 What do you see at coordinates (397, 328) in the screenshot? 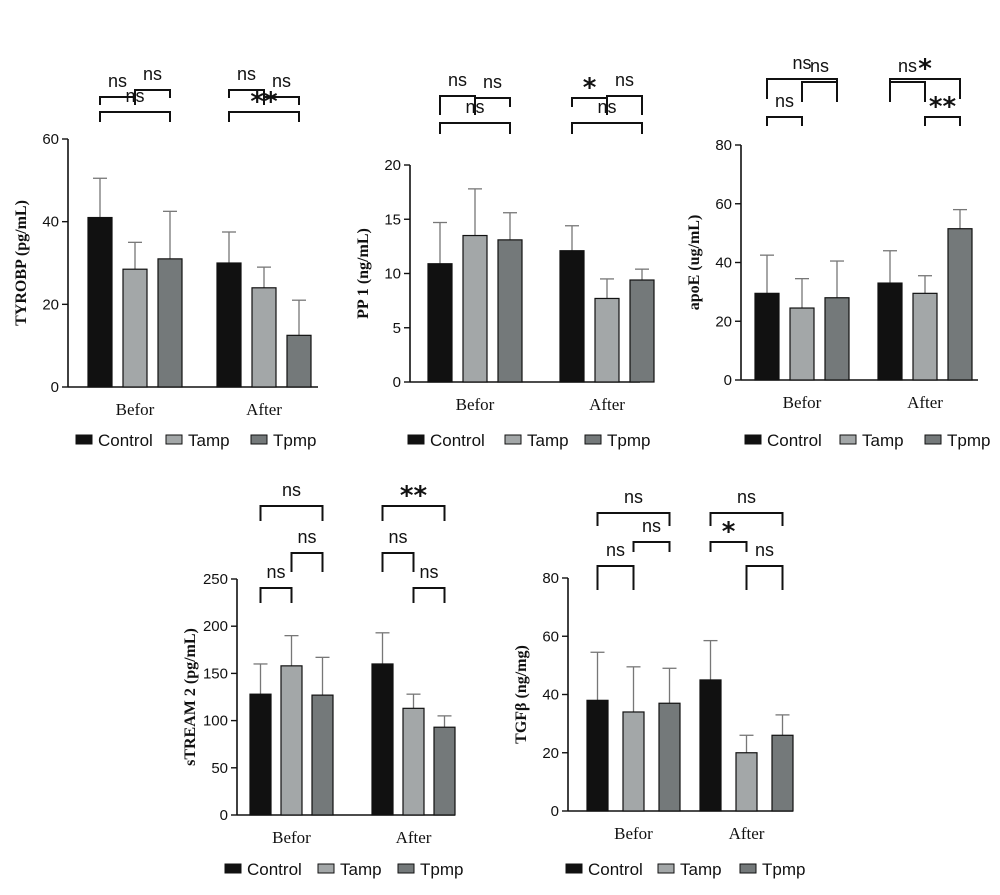
I see `y-tick-label: 5` at bounding box center [397, 328].